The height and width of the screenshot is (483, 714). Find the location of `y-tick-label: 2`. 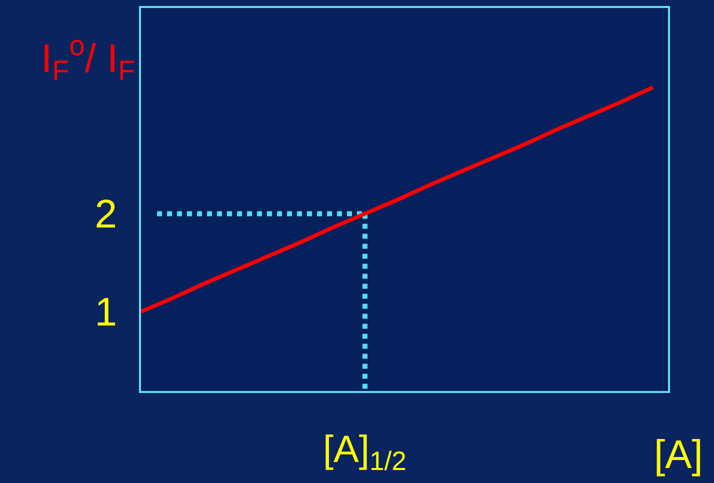

y-tick-label: 2 is located at coordinates (105, 214).